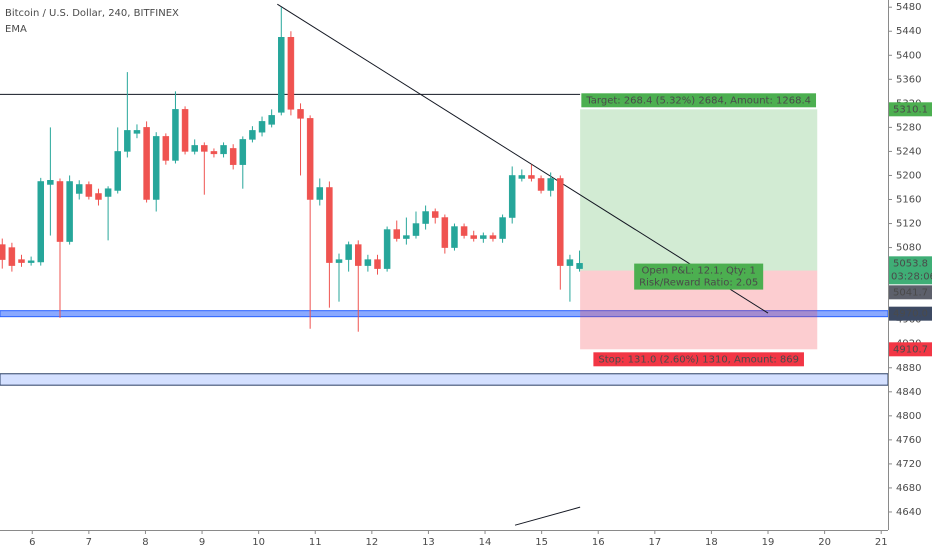 This screenshot has width=932, height=550. Describe the element at coordinates (908, 7) in the screenshot. I see `y-tick-label: 5480` at that location.